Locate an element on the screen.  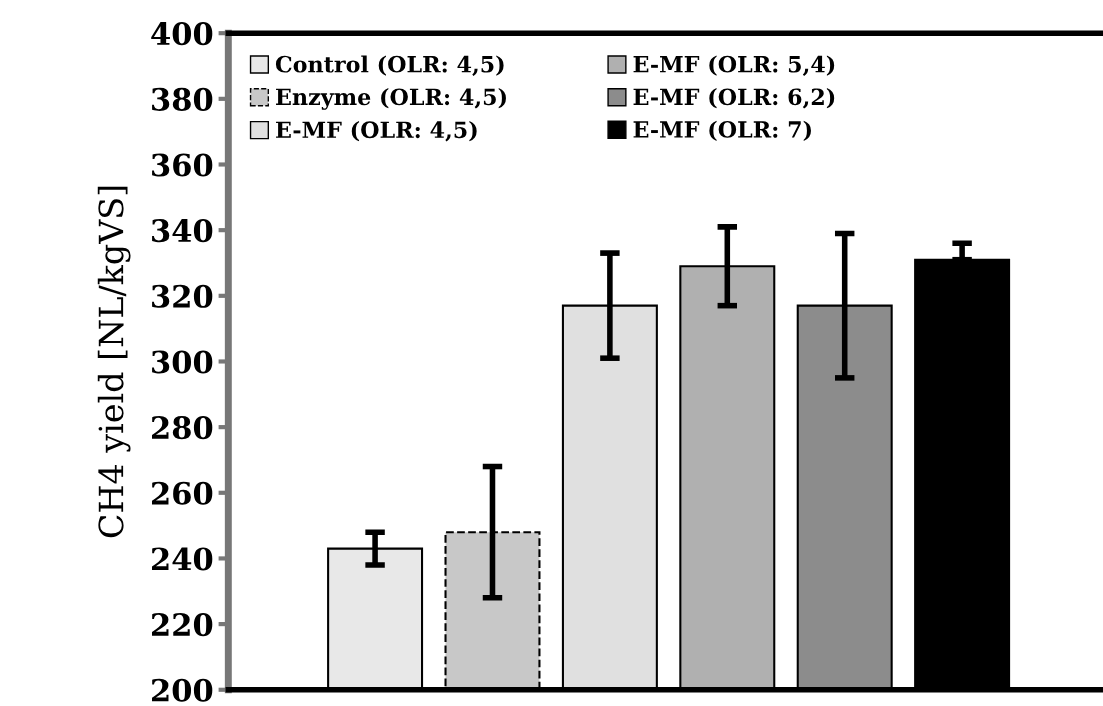
y-tick-label: 380 is located at coordinates (182, 99).